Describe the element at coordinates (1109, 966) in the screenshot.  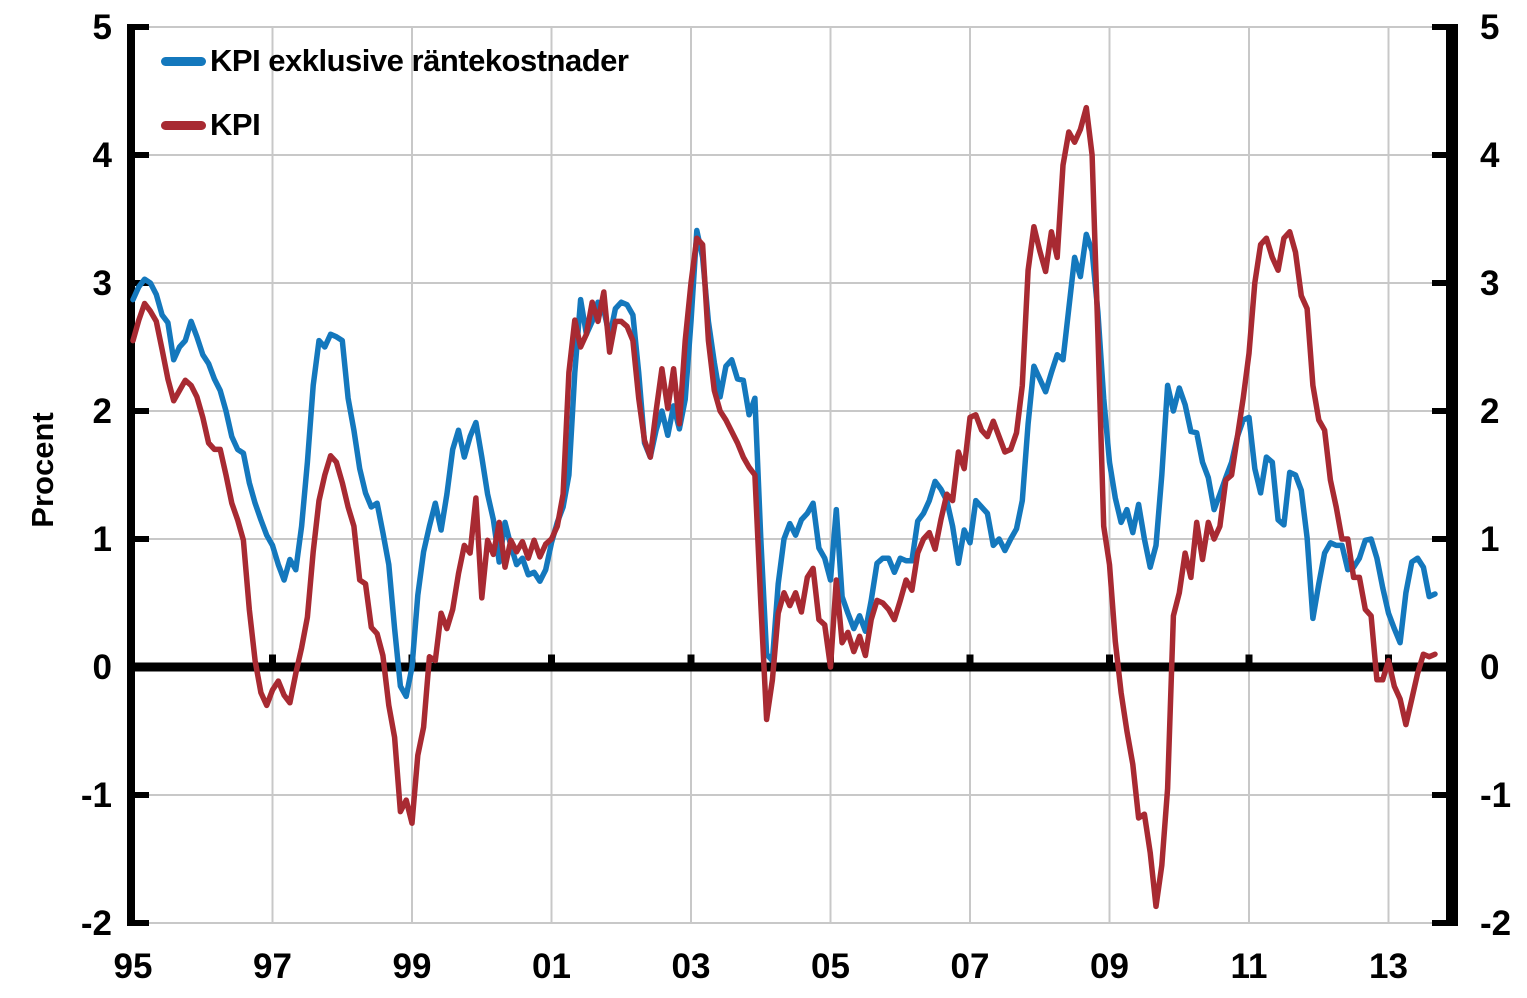
I see `x-tick-label: 09` at that location.